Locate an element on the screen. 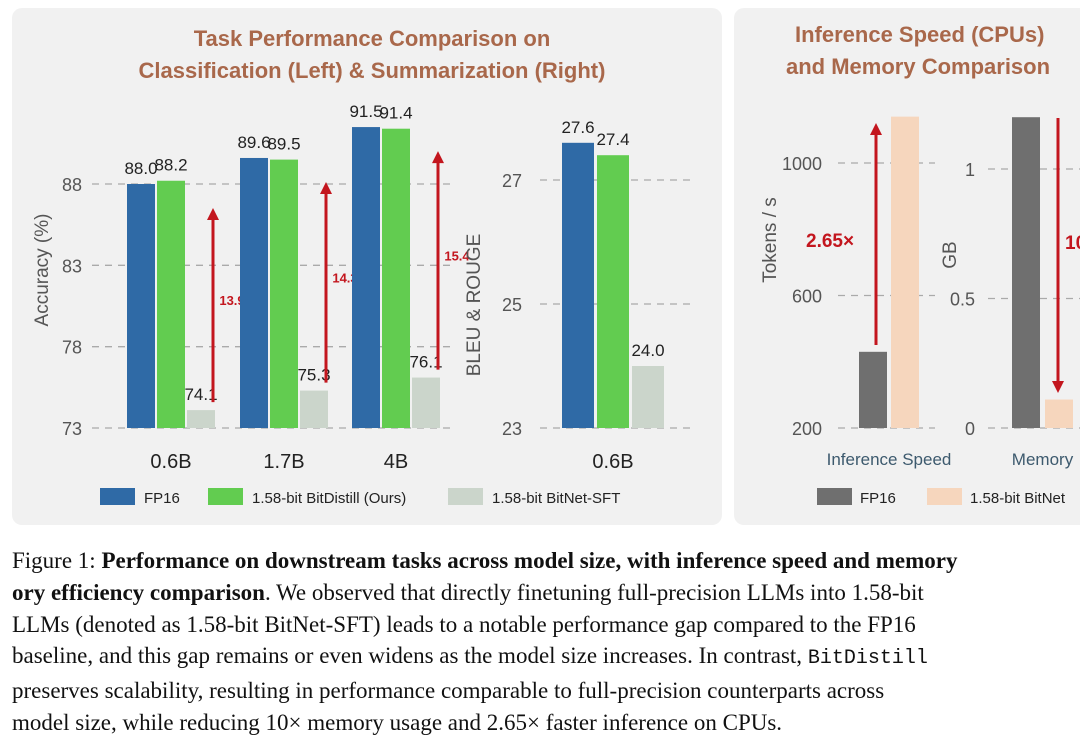 The height and width of the screenshot is (744, 1080). data-label: 27.4 is located at coordinates (612, 139).